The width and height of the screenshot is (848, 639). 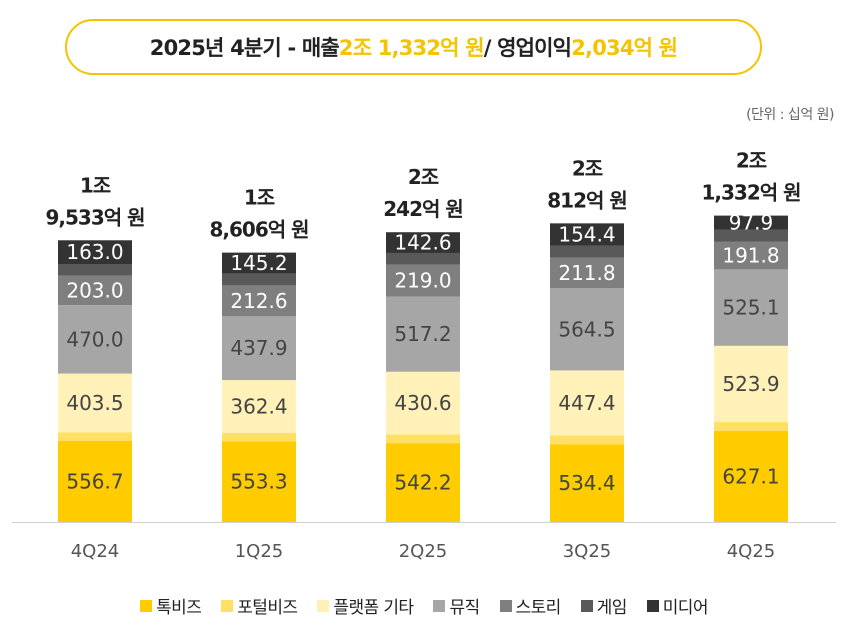 I want to click on data-label: 517.2, so click(x=422, y=334).